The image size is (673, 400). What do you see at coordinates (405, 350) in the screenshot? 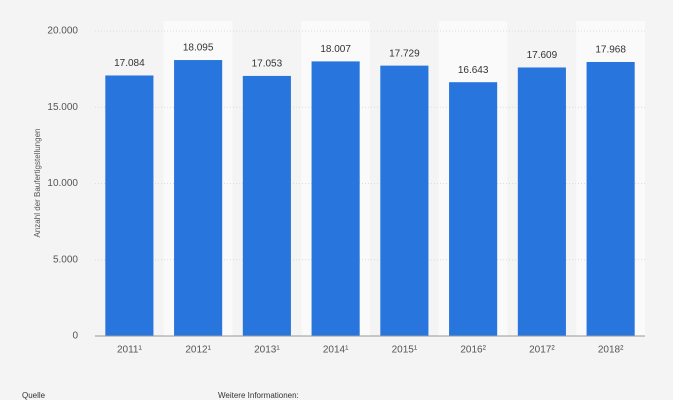
I see `x-tick-label: 2015¹` at bounding box center [405, 350].